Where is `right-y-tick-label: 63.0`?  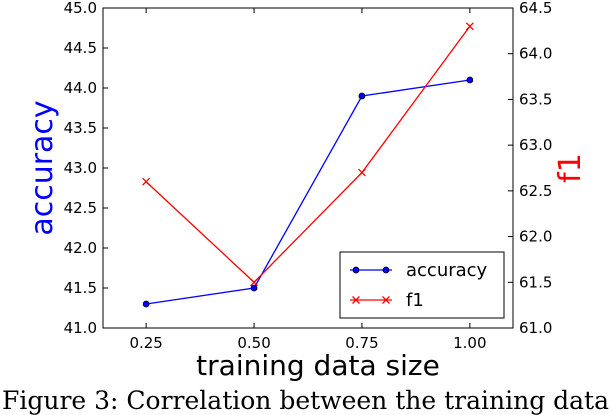 right-y-tick-label: 63.0 is located at coordinates (535, 145).